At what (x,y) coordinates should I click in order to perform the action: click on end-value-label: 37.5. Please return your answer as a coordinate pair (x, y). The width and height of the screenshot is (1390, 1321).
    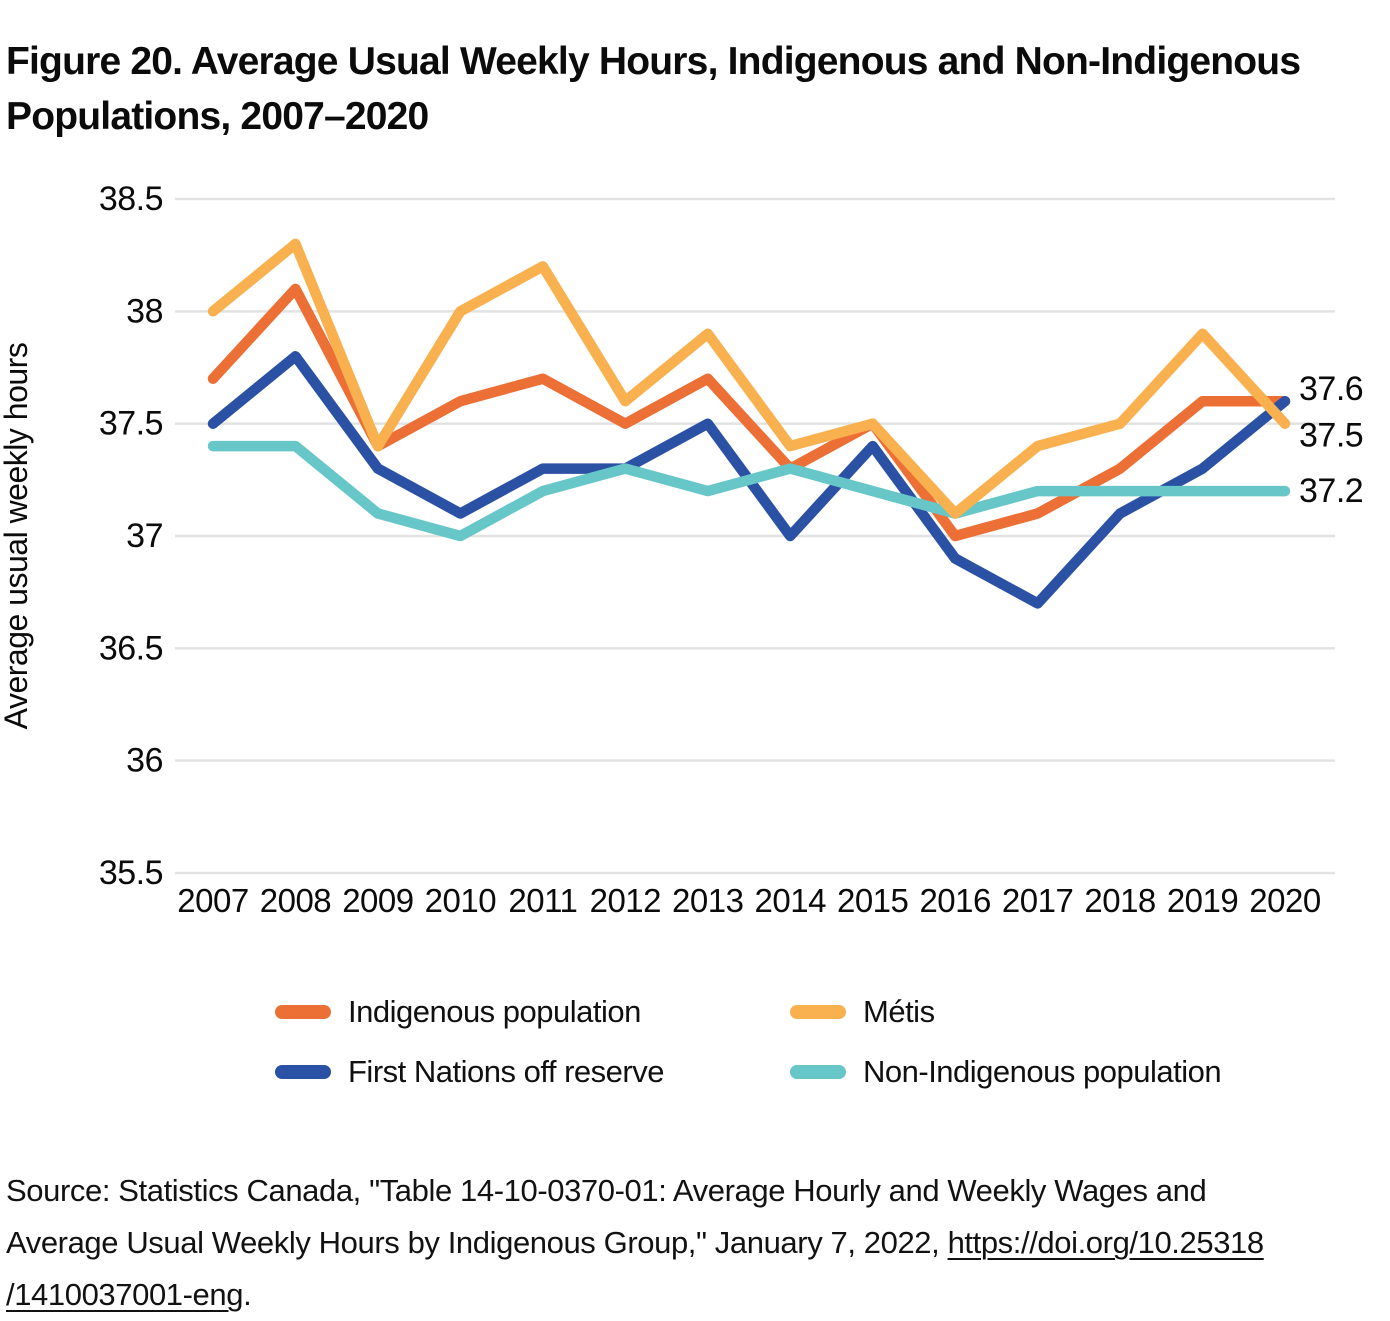
    Looking at the image, I should click on (1331, 436).